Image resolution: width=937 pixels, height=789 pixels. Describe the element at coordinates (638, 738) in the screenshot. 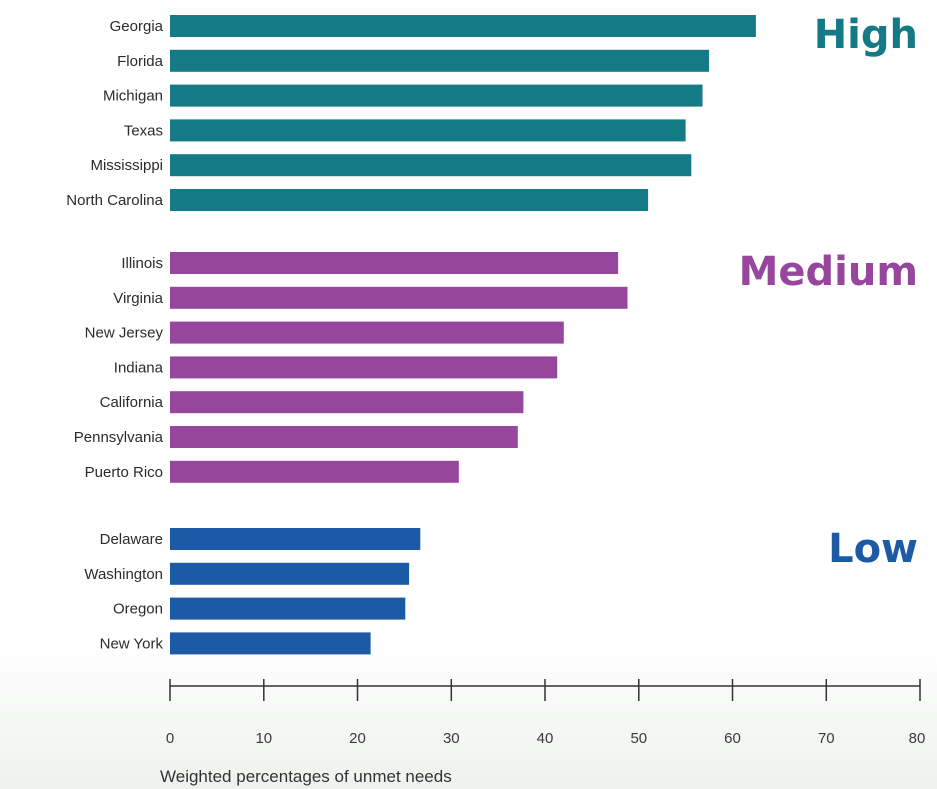

I see `x-tick-label-50: 50` at that location.